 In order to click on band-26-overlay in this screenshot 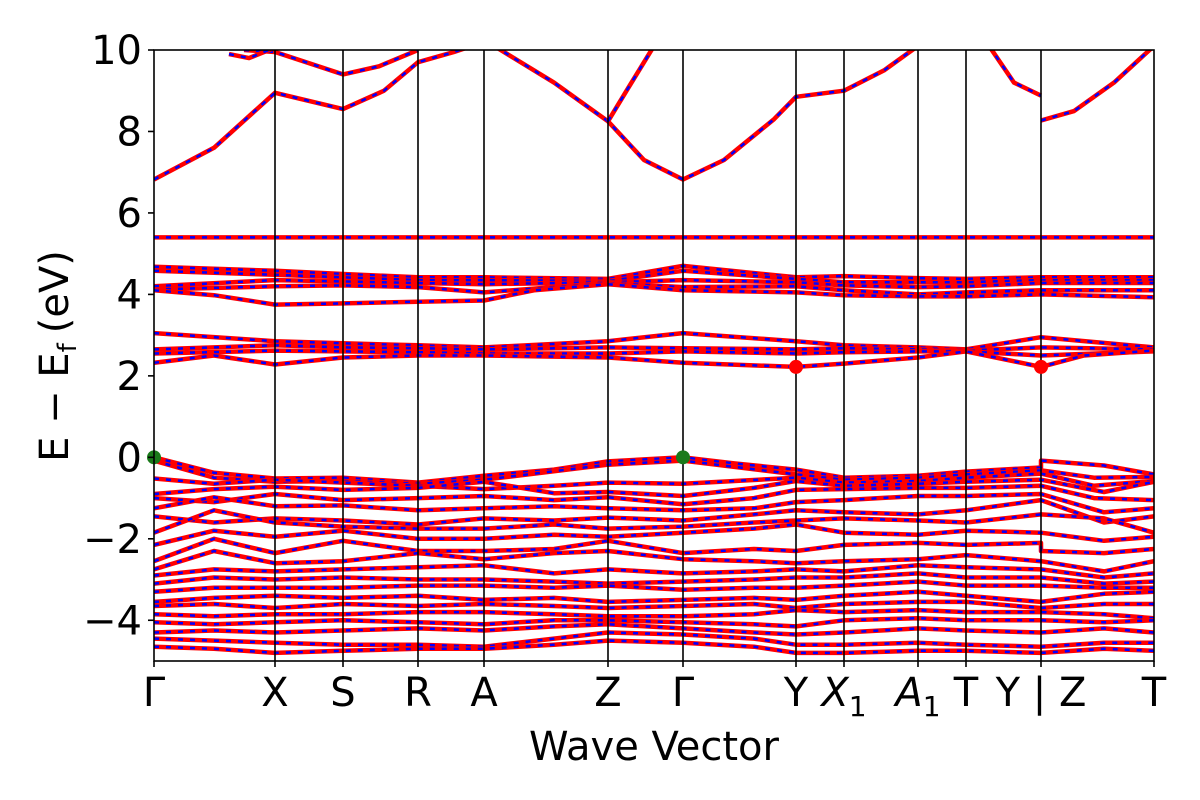, I will do `click(654, 550)`.